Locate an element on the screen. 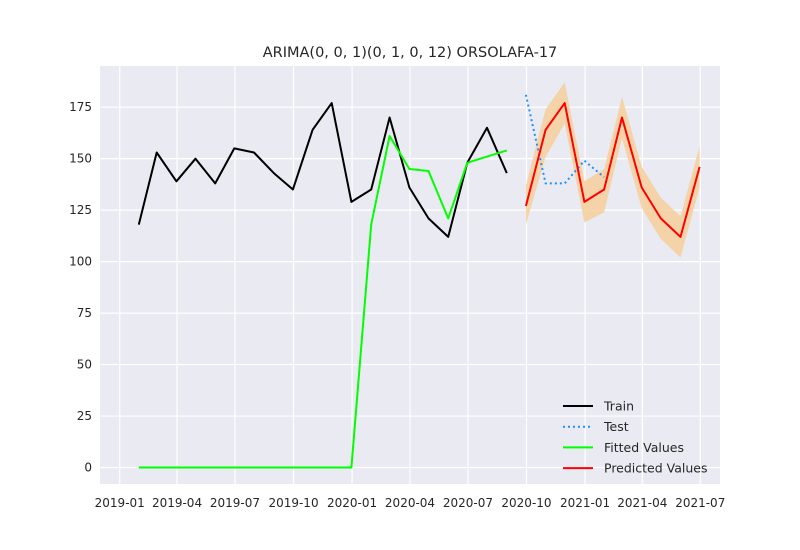 This screenshot has height=550, width=800. chart-title: ARIMA(0, 0, 1)(0, 1, 0, 12) ORSOLAFA-17 is located at coordinates (410, 53).